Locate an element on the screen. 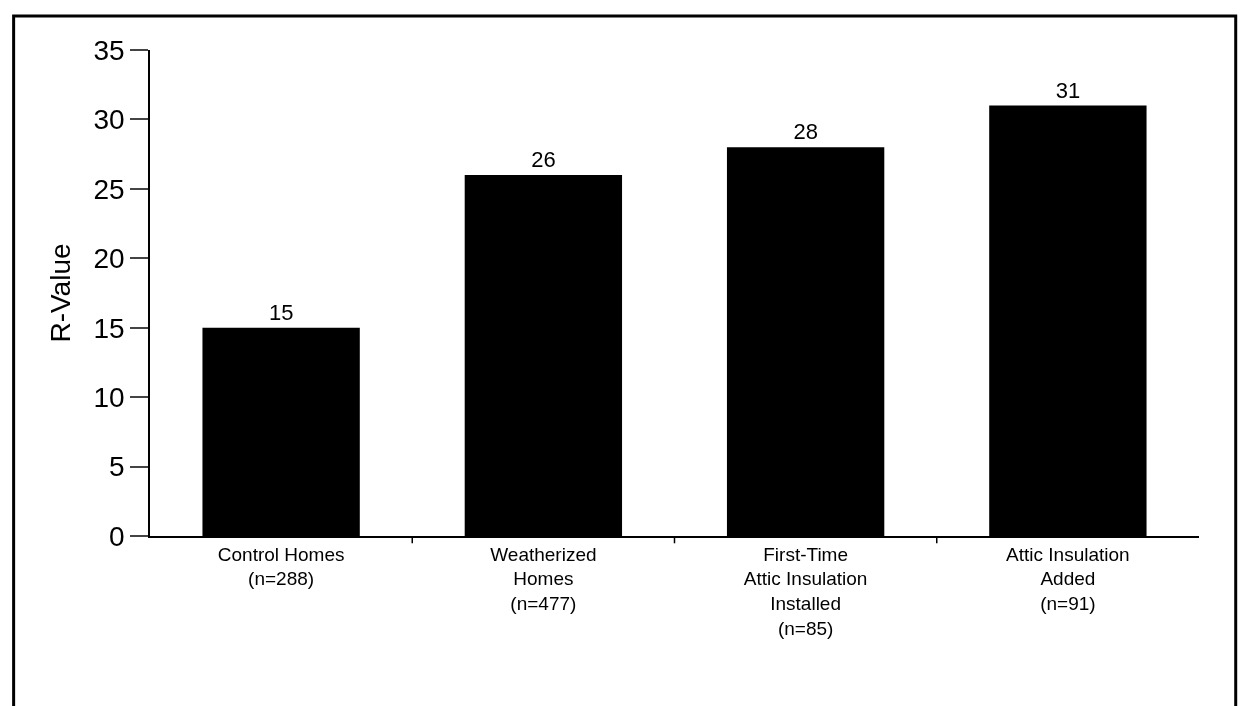 The height and width of the screenshot is (706, 1259). y-tick-label: 15 is located at coordinates (109, 328).